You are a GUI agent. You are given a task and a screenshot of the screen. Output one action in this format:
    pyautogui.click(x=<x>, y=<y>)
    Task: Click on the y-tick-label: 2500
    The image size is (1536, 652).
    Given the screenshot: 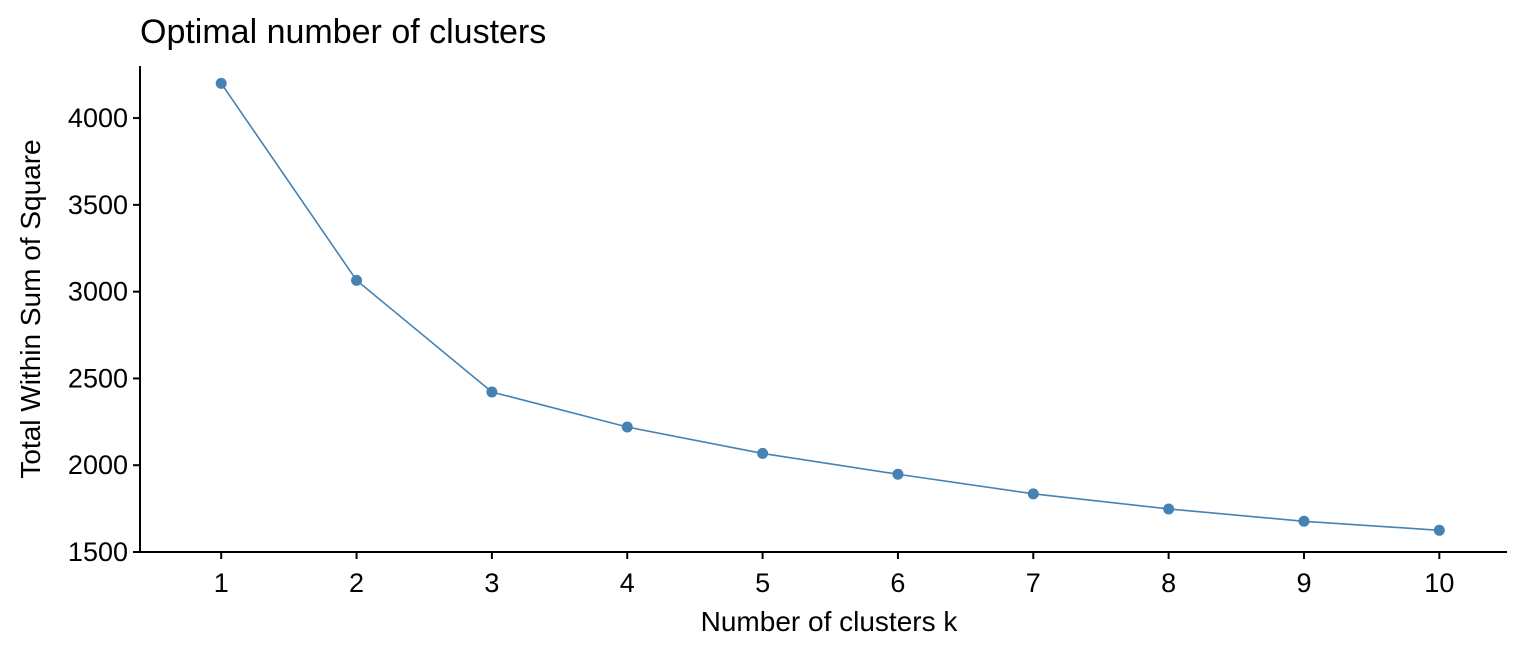 What is the action you would take?
    pyautogui.click(x=98, y=378)
    